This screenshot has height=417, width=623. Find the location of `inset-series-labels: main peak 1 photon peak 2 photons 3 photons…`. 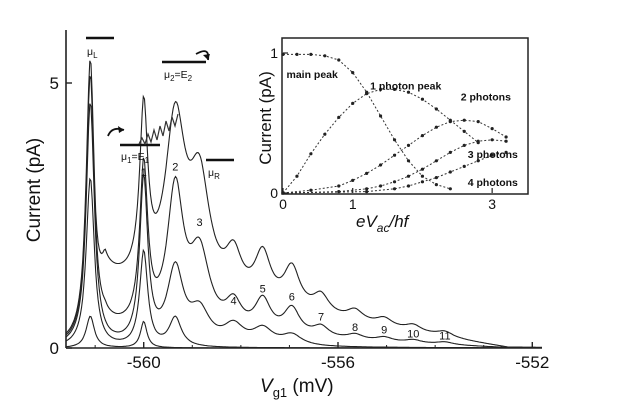

inset-series-labels: main peak 1 photon peak 2 photons 3 photons… is located at coordinates (402, 129).